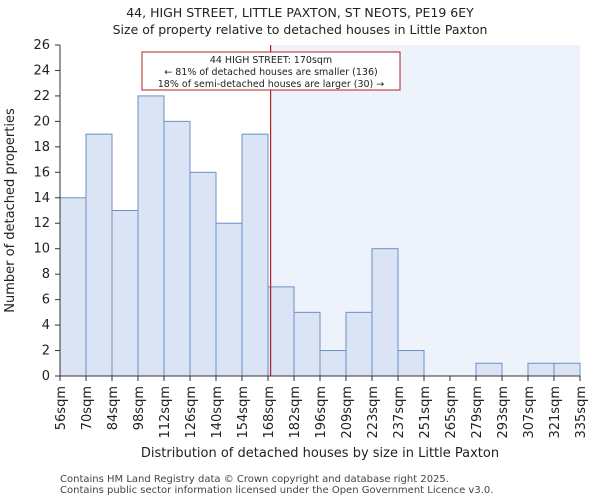  Describe the element at coordinates (217, 412) in the screenshot. I see `x-tick-label: 140sqm` at that location.